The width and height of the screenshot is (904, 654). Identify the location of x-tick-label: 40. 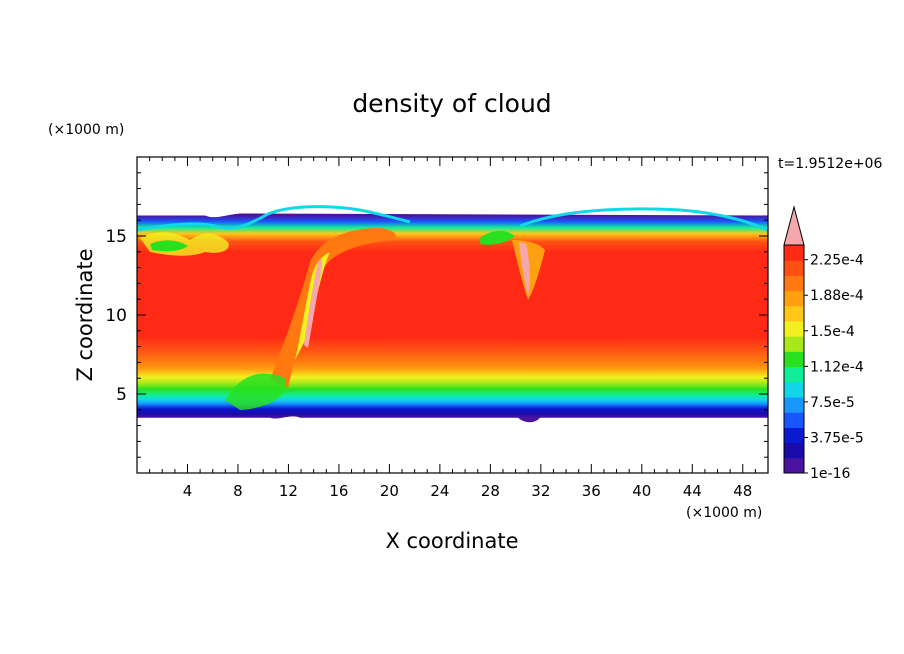
(641, 491).